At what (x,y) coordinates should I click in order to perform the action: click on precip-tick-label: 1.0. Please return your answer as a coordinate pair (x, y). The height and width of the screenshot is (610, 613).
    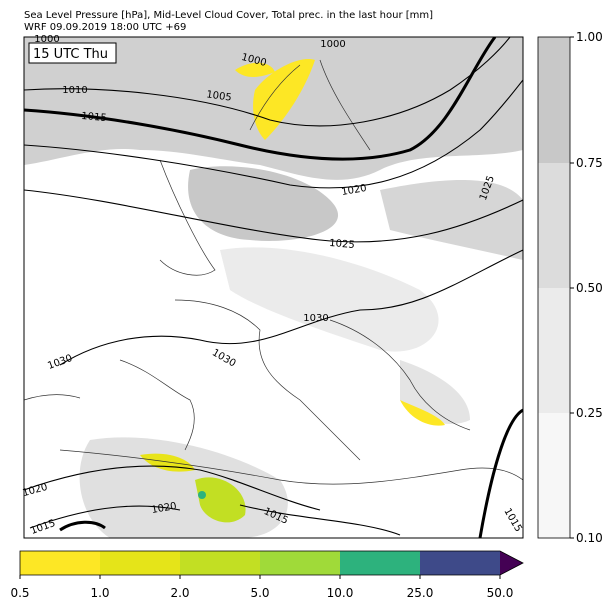
    Looking at the image, I should click on (99, 593).